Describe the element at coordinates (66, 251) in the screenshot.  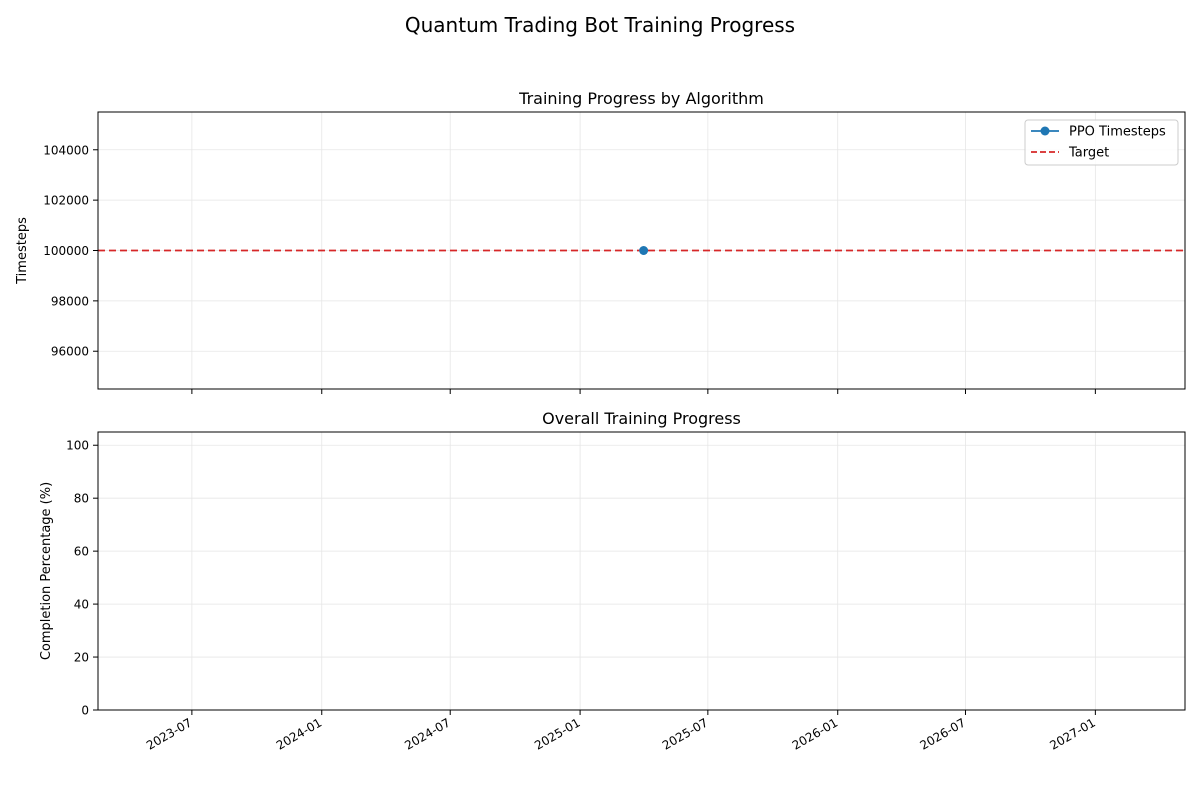
I see `y-tick-label: 100000` at that location.